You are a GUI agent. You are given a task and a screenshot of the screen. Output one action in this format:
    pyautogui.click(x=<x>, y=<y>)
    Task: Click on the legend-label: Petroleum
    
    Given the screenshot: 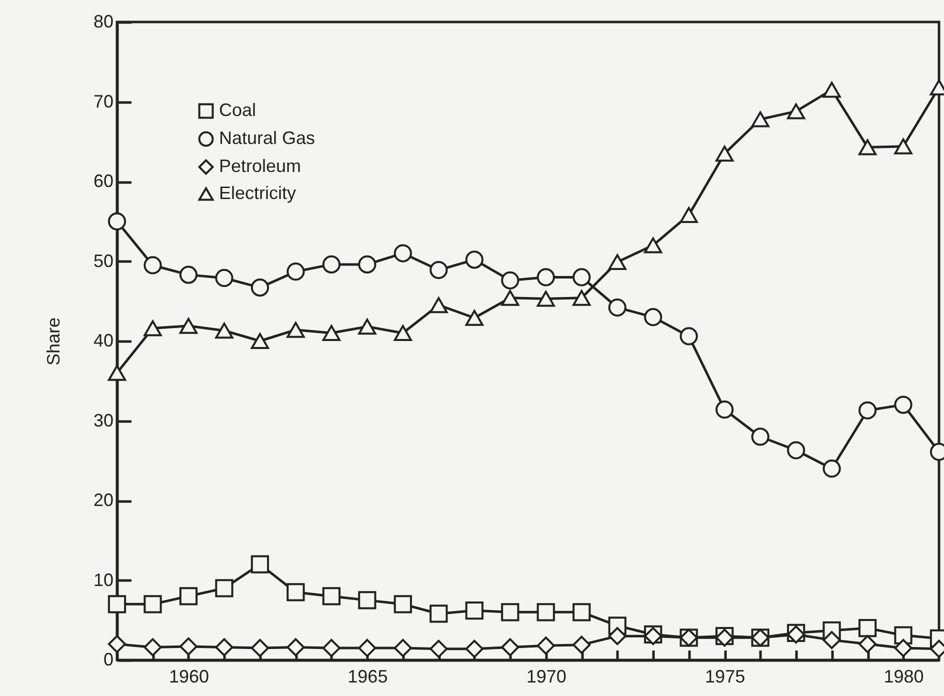 What is the action you would take?
    pyautogui.click(x=260, y=166)
    